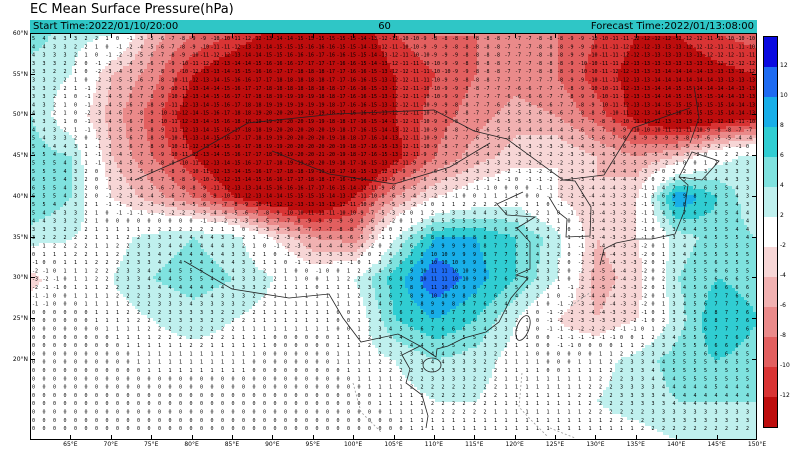 The image size is (800, 459). I want to click on x-tick-label: 125°E, so click(555, 444).